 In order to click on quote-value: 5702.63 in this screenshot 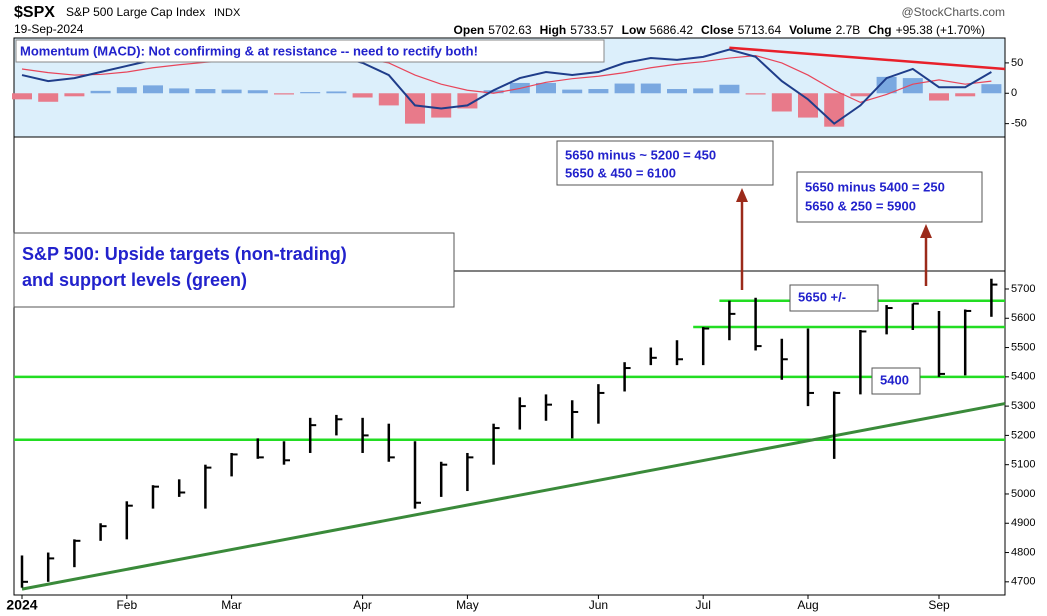, I will do `click(510, 30)`.